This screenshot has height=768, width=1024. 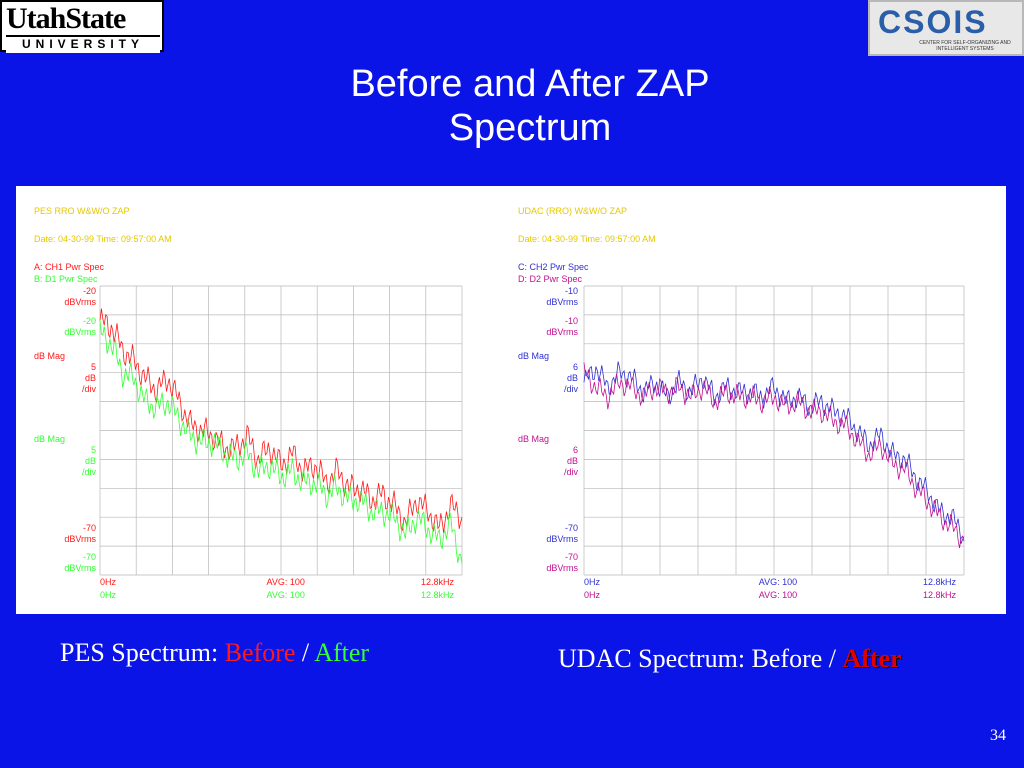 What do you see at coordinates (305, 652) in the screenshot?
I see `pes-caption-slash: /` at bounding box center [305, 652].